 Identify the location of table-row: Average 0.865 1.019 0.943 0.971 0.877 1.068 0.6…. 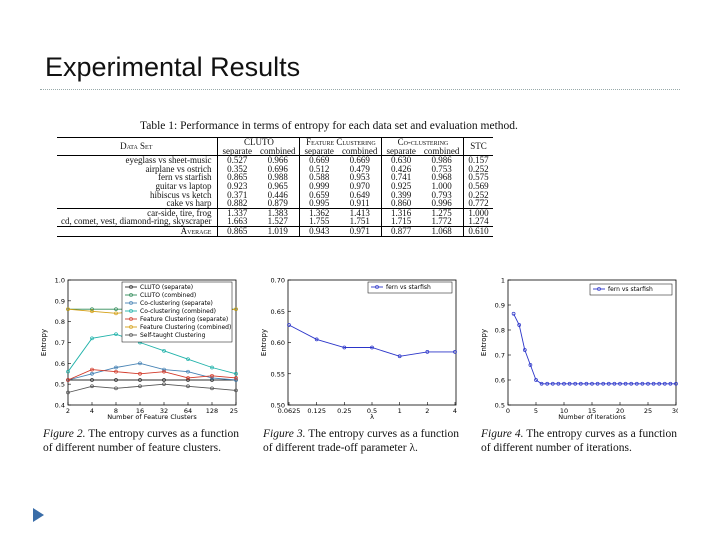
(275, 231).